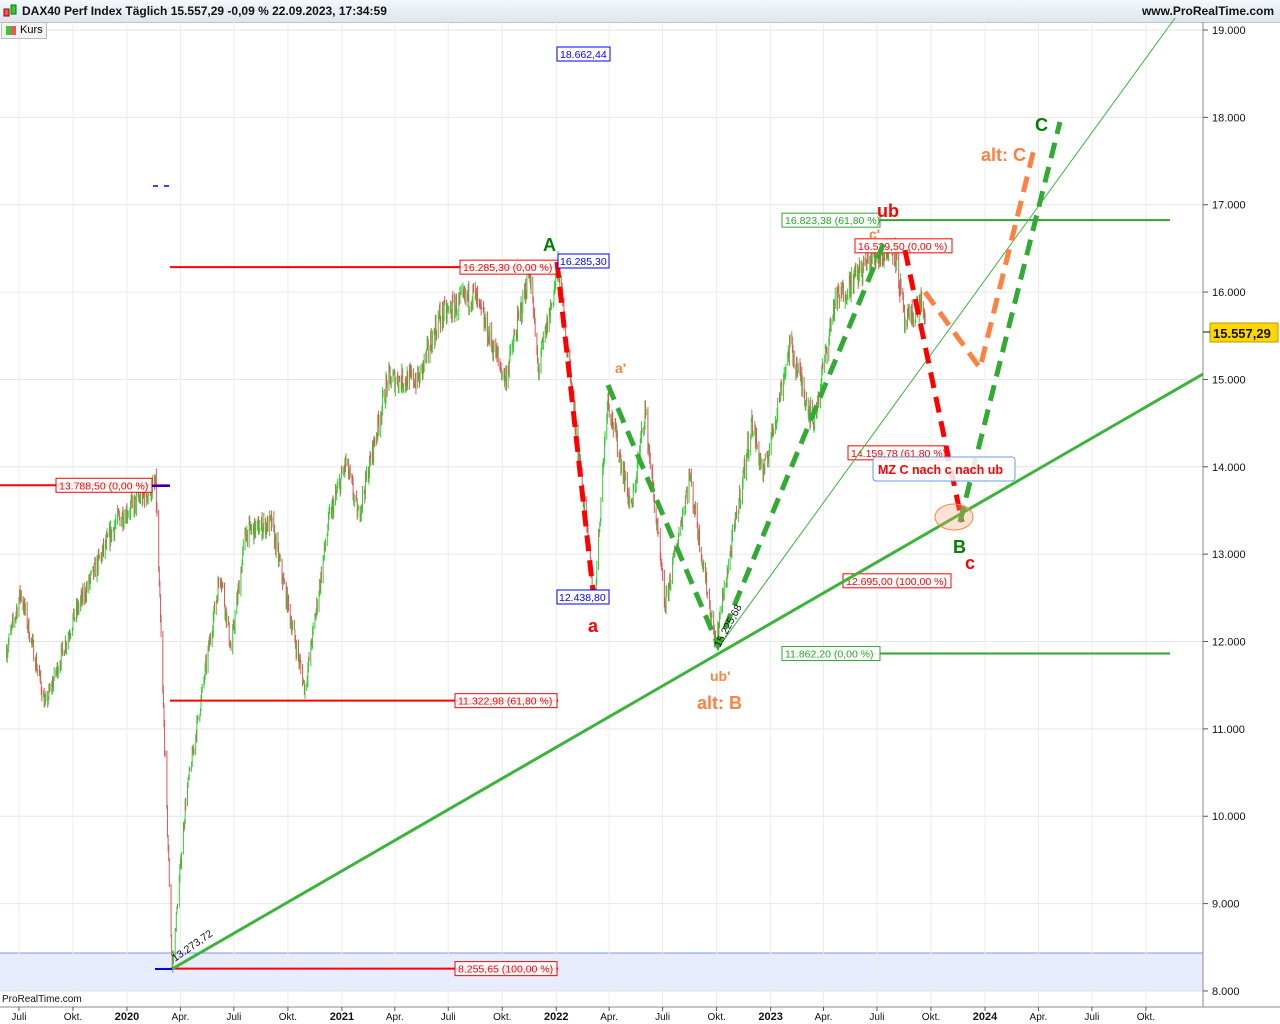  I want to click on fib-level-label: 8.255,65 (100,00 %), so click(505, 970).